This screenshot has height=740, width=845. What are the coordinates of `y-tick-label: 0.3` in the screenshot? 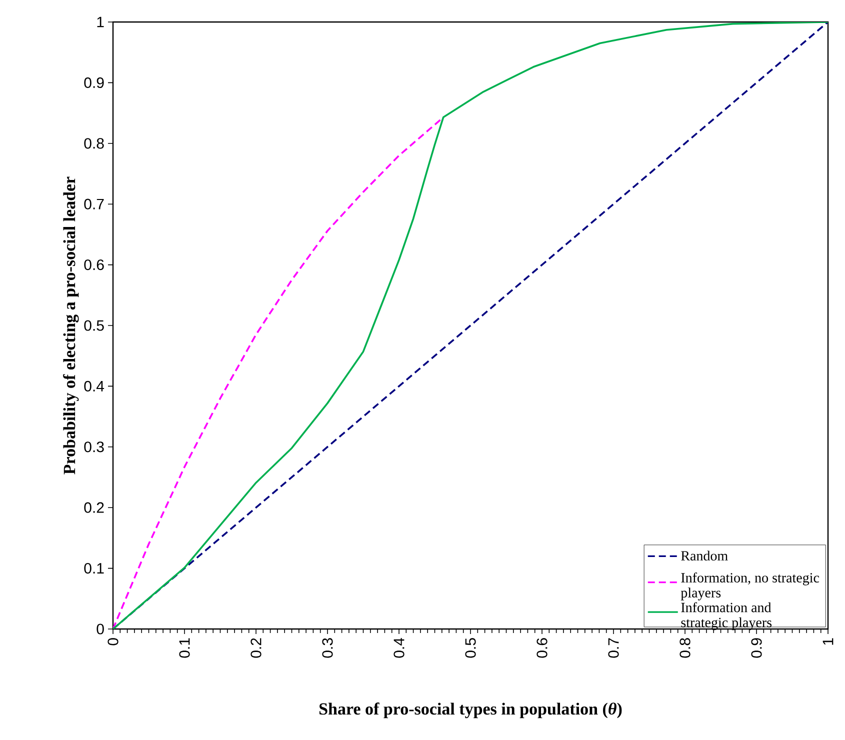 It's located at (94, 447).